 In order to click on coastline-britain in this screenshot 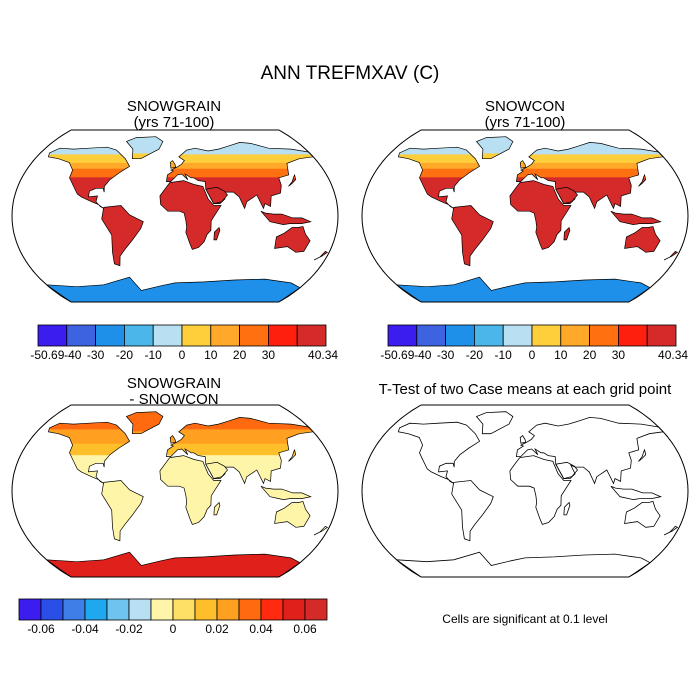, I will do `click(173, 164)`.